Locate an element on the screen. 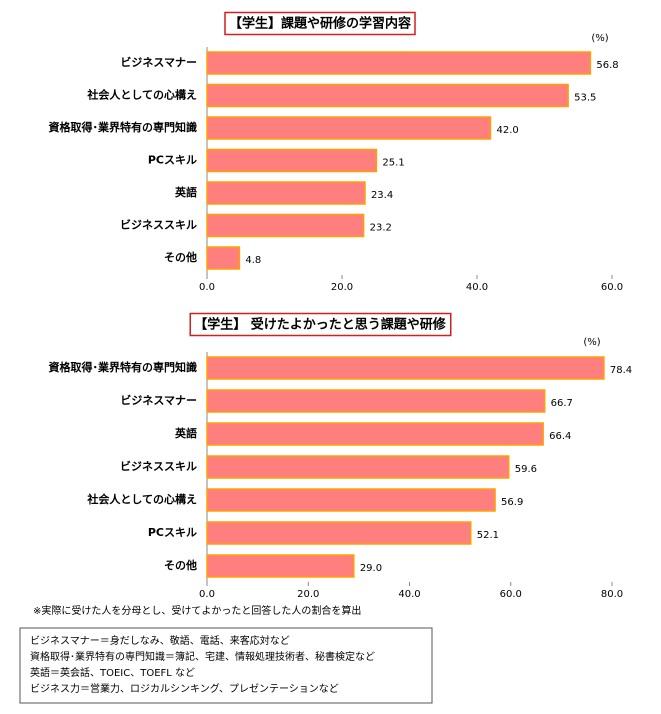 The image size is (661, 714). note-line: ビジネス力＝営業力、ロジカルシンキング、プレゼンテーションなど is located at coordinates (184, 688).